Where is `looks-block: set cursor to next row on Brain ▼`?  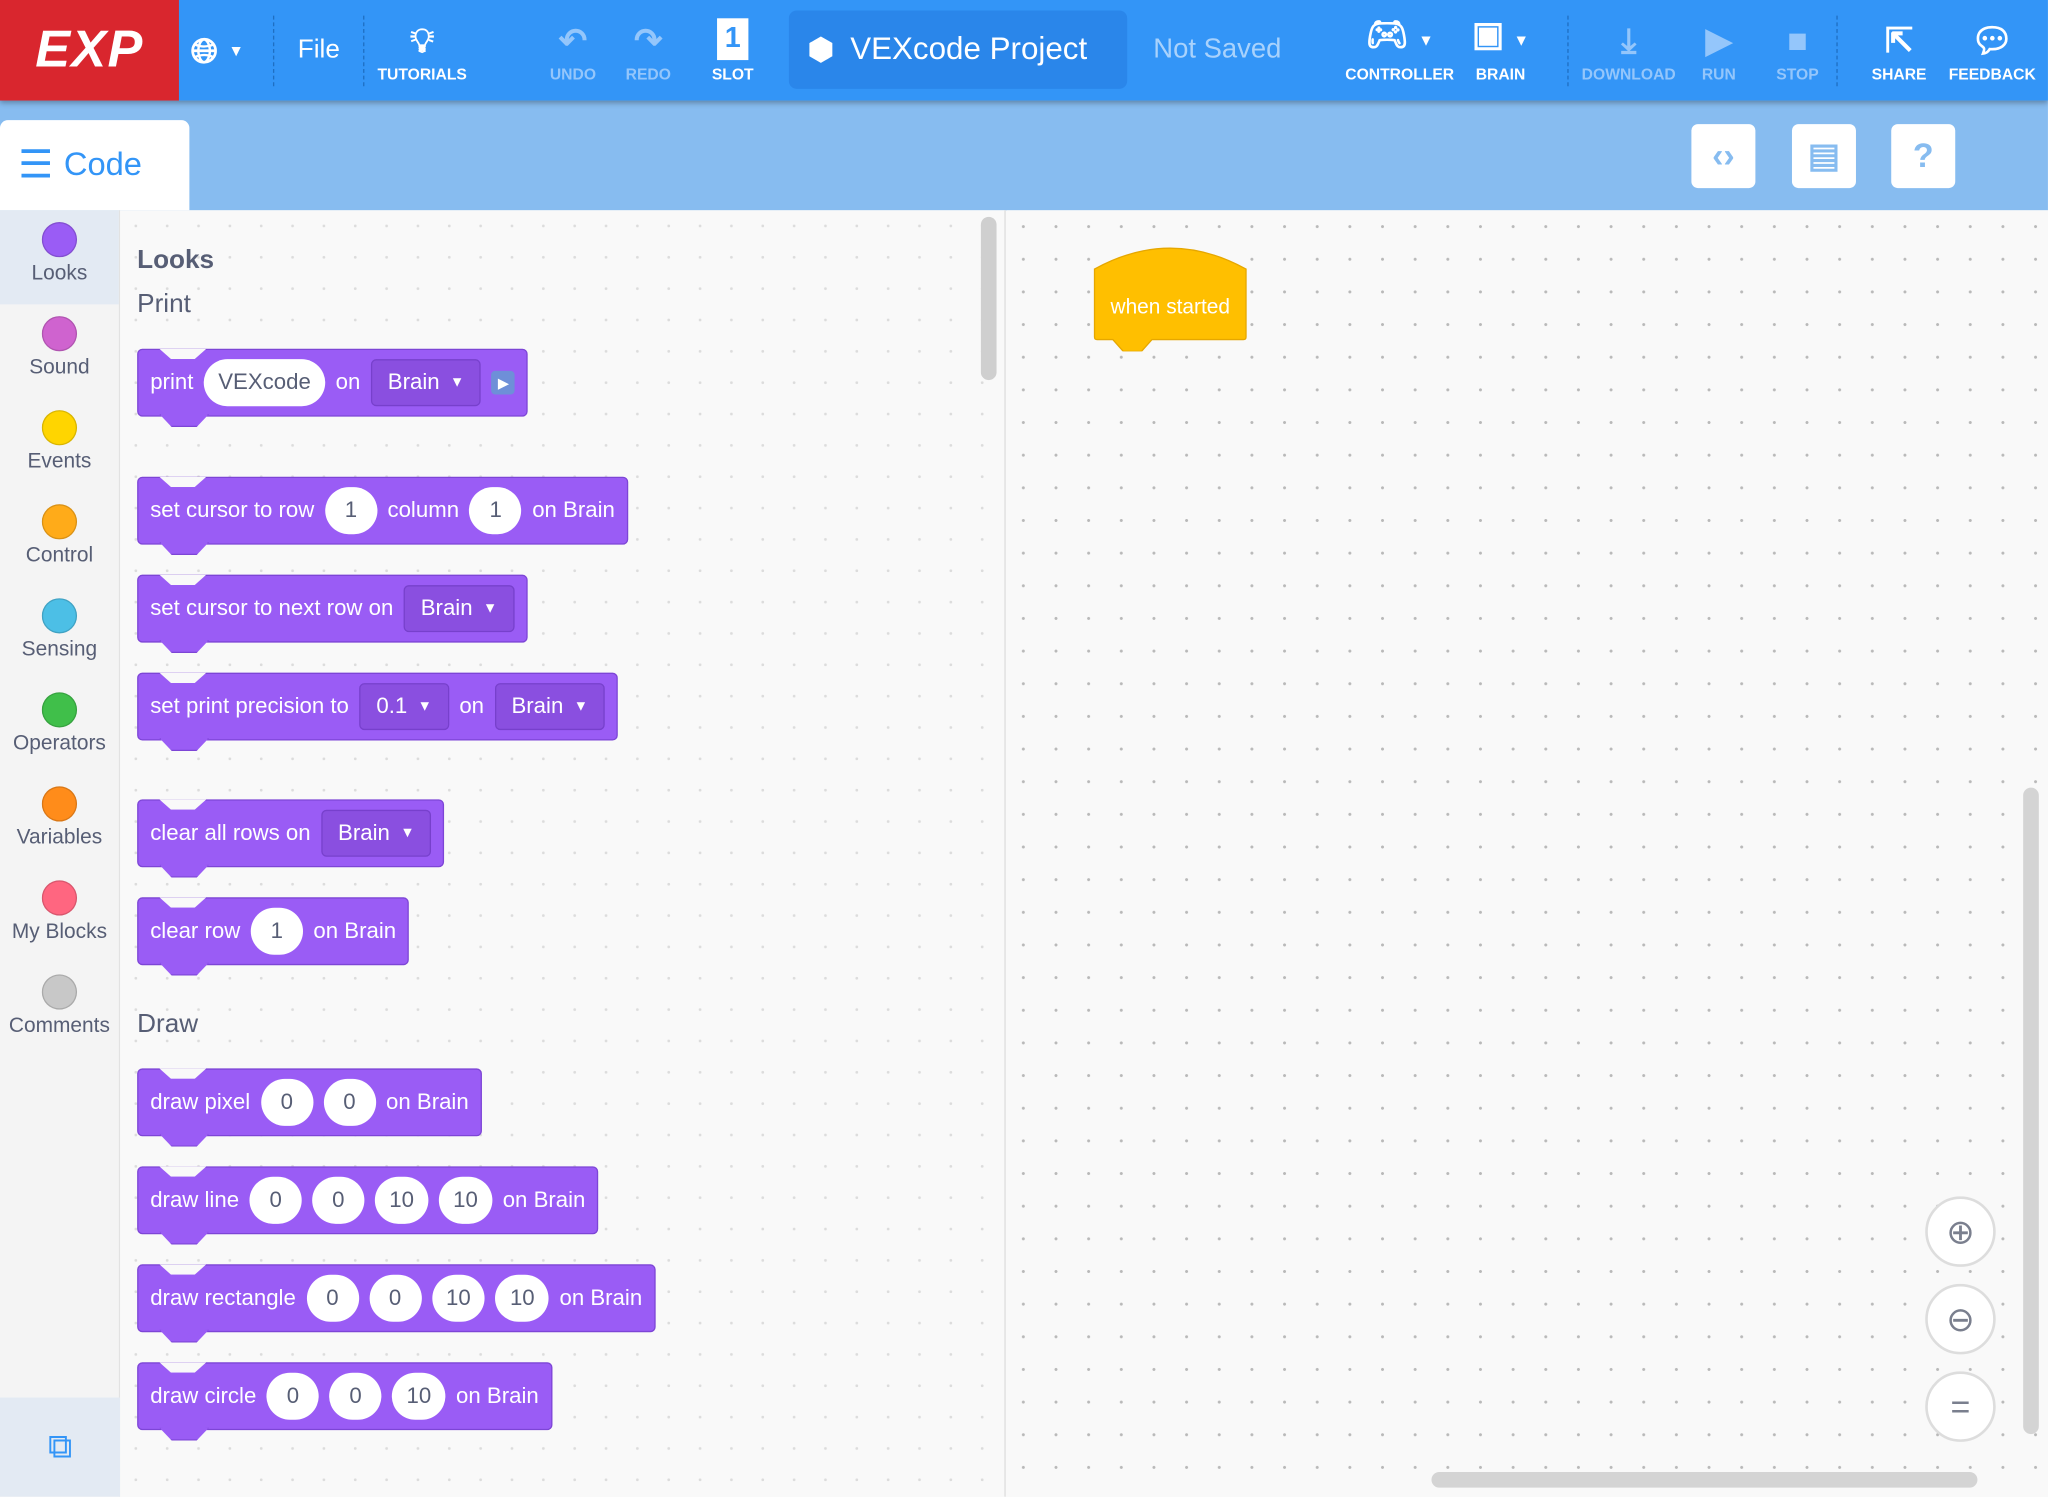 looks-block: set cursor to next row on Brain ▼ is located at coordinates (332, 608).